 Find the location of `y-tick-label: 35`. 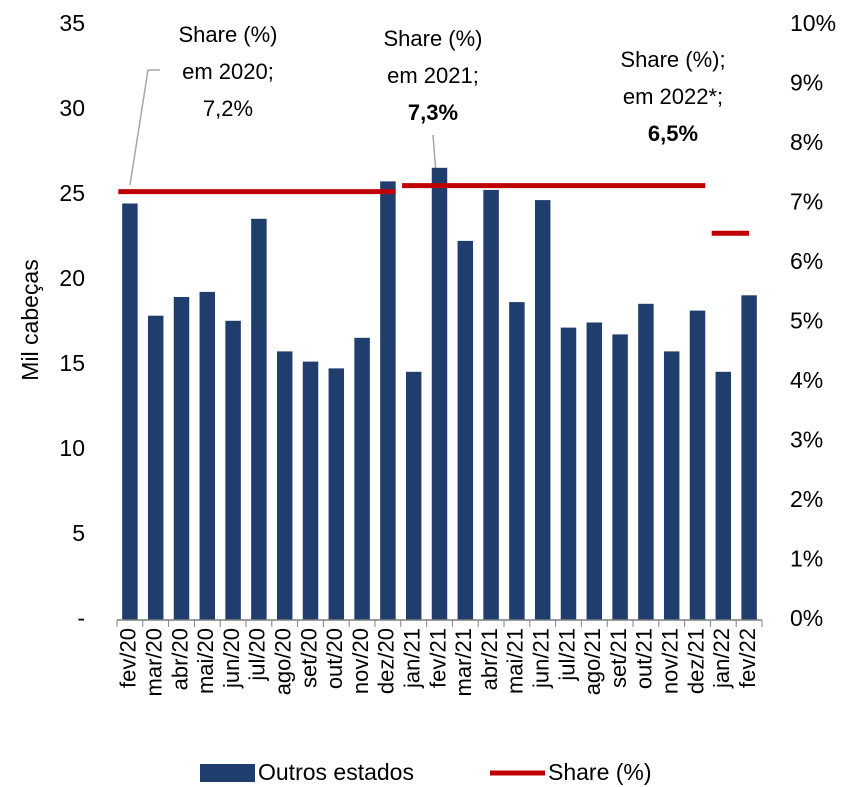

y-tick-label: 35 is located at coordinates (72, 23).